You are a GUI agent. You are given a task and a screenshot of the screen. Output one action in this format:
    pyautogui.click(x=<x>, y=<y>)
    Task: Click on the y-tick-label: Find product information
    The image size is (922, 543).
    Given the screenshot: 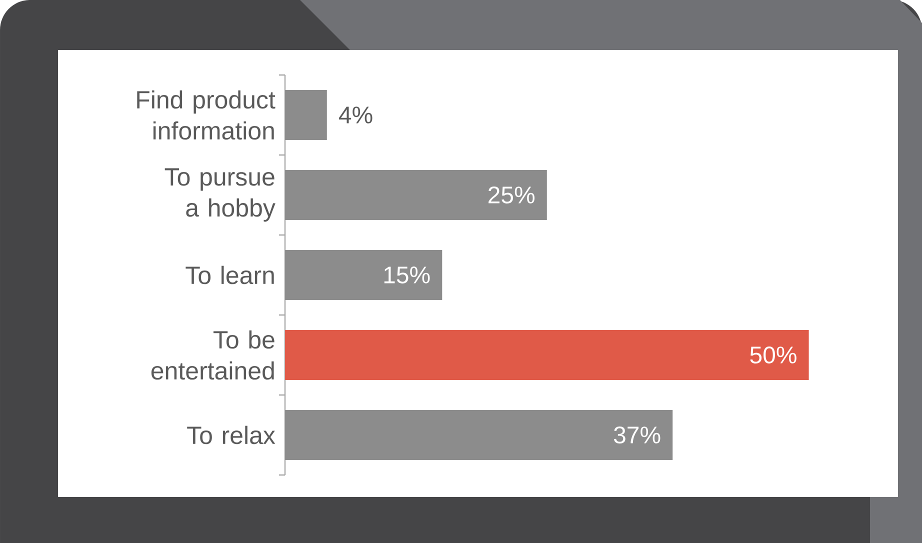 What is the action you would take?
    pyautogui.click(x=206, y=115)
    